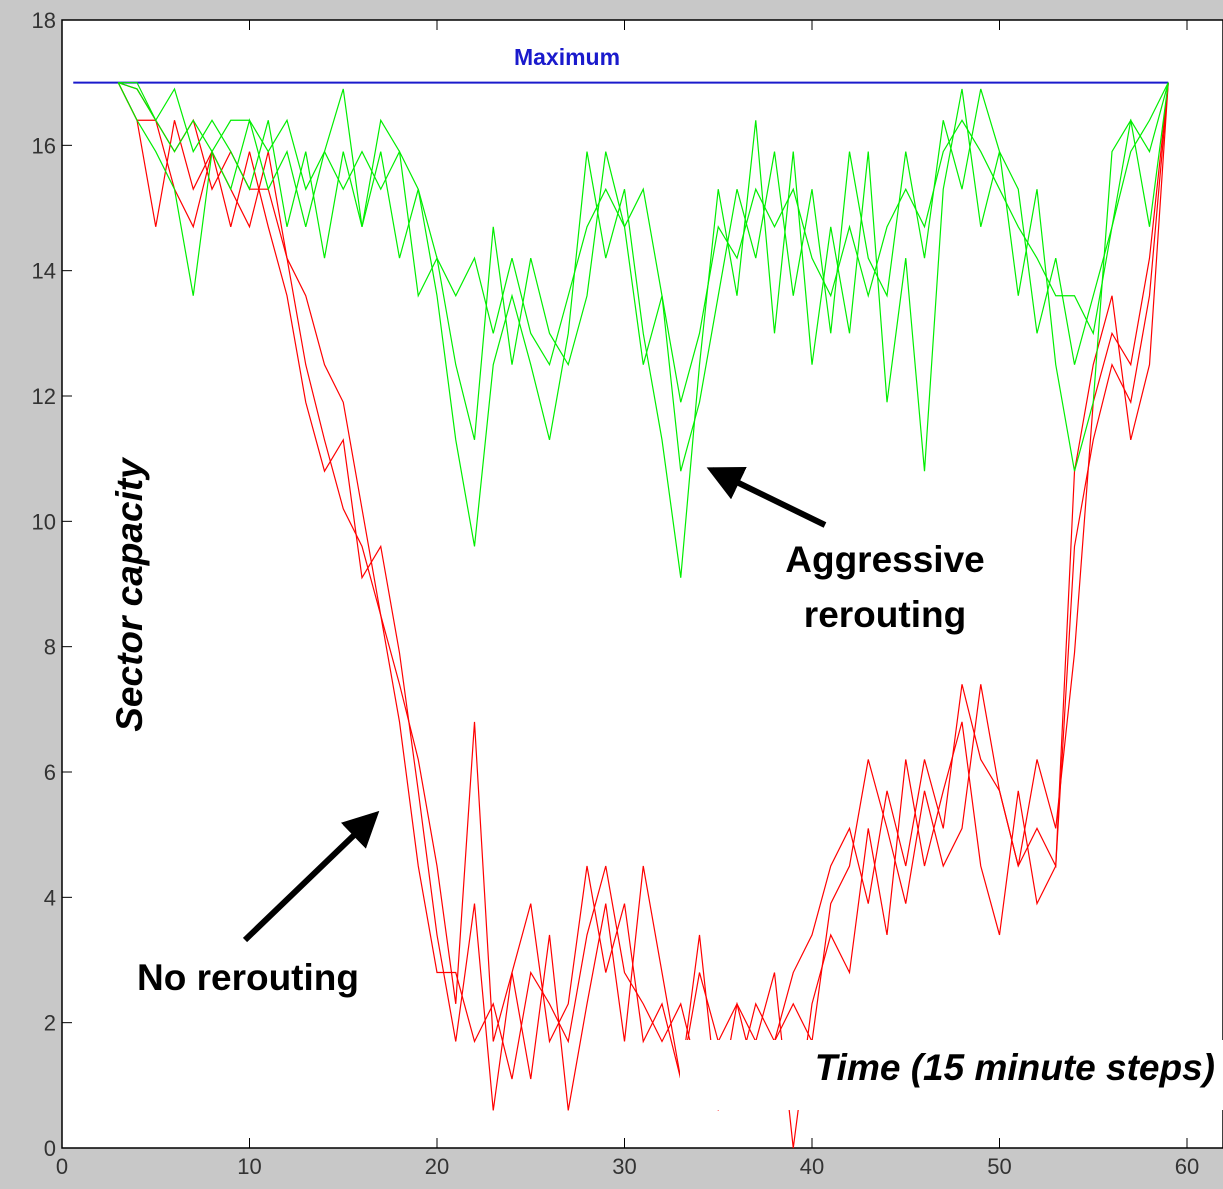  What do you see at coordinates (885, 614) in the screenshot?
I see `annotation: rerouting` at bounding box center [885, 614].